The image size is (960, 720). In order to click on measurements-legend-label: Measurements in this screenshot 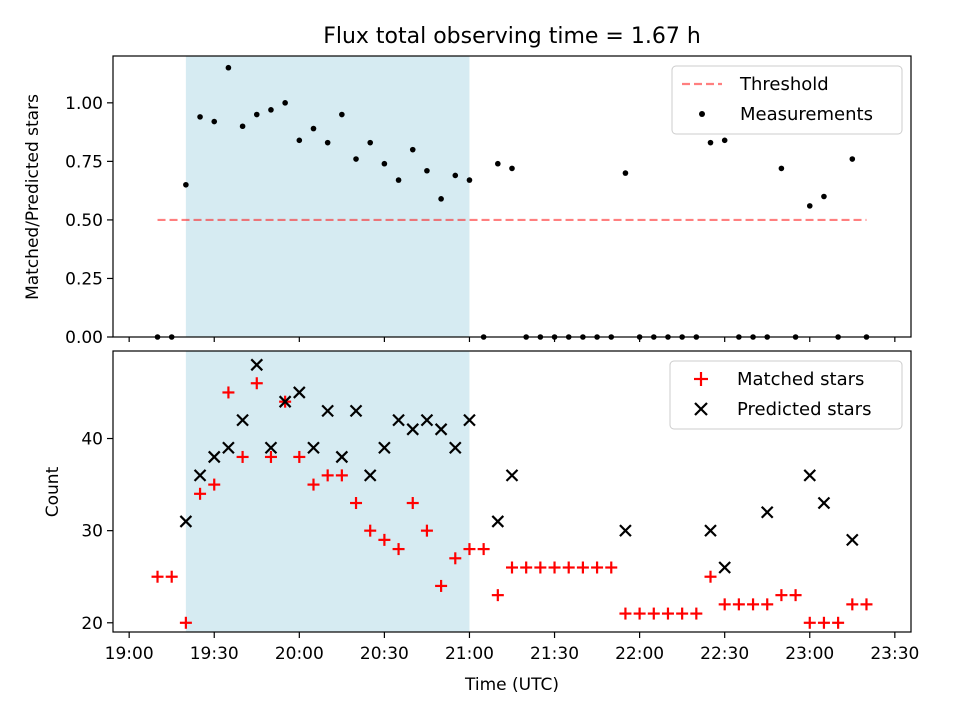, I will do `click(806, 114)`.